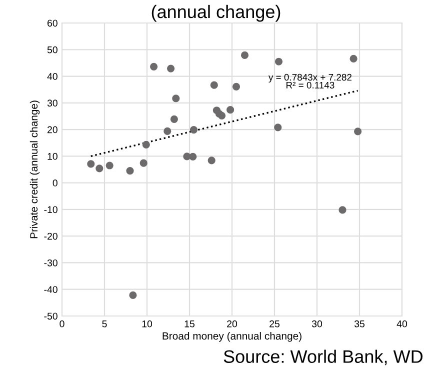 The height and width of the screenshot is (381, 432). I want to click on annotation: R² = 0.1143, so click(310, 85).